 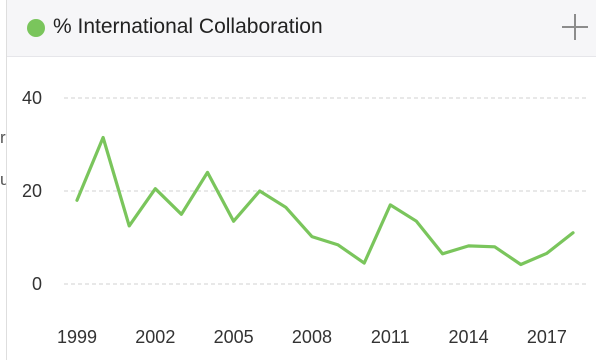 What do you see at coordinates (575, 27) in the screenshot?
I see `plus-icon` at bounding box center [575, 27].